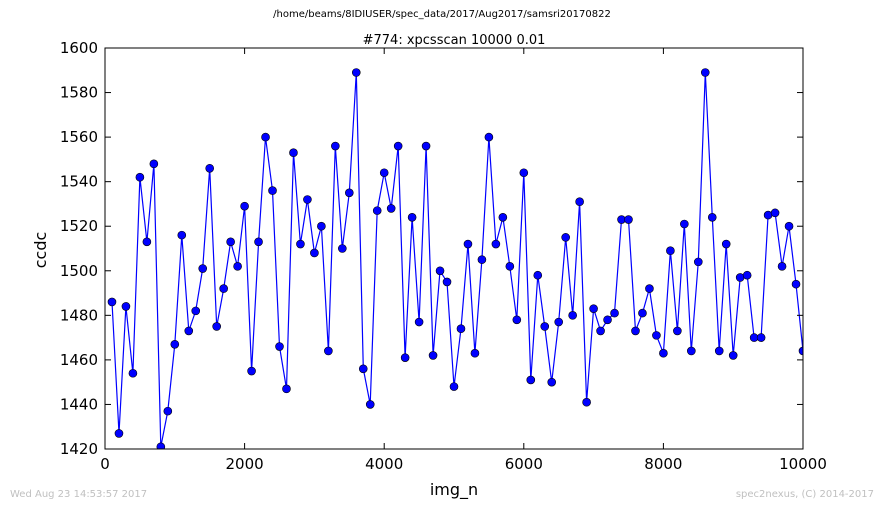 The image size is (884, 509). What do you see at coordinates (79, 315) in the screenshot?
I see `y-tick-label: 1480` at bounding box center [79, 315].